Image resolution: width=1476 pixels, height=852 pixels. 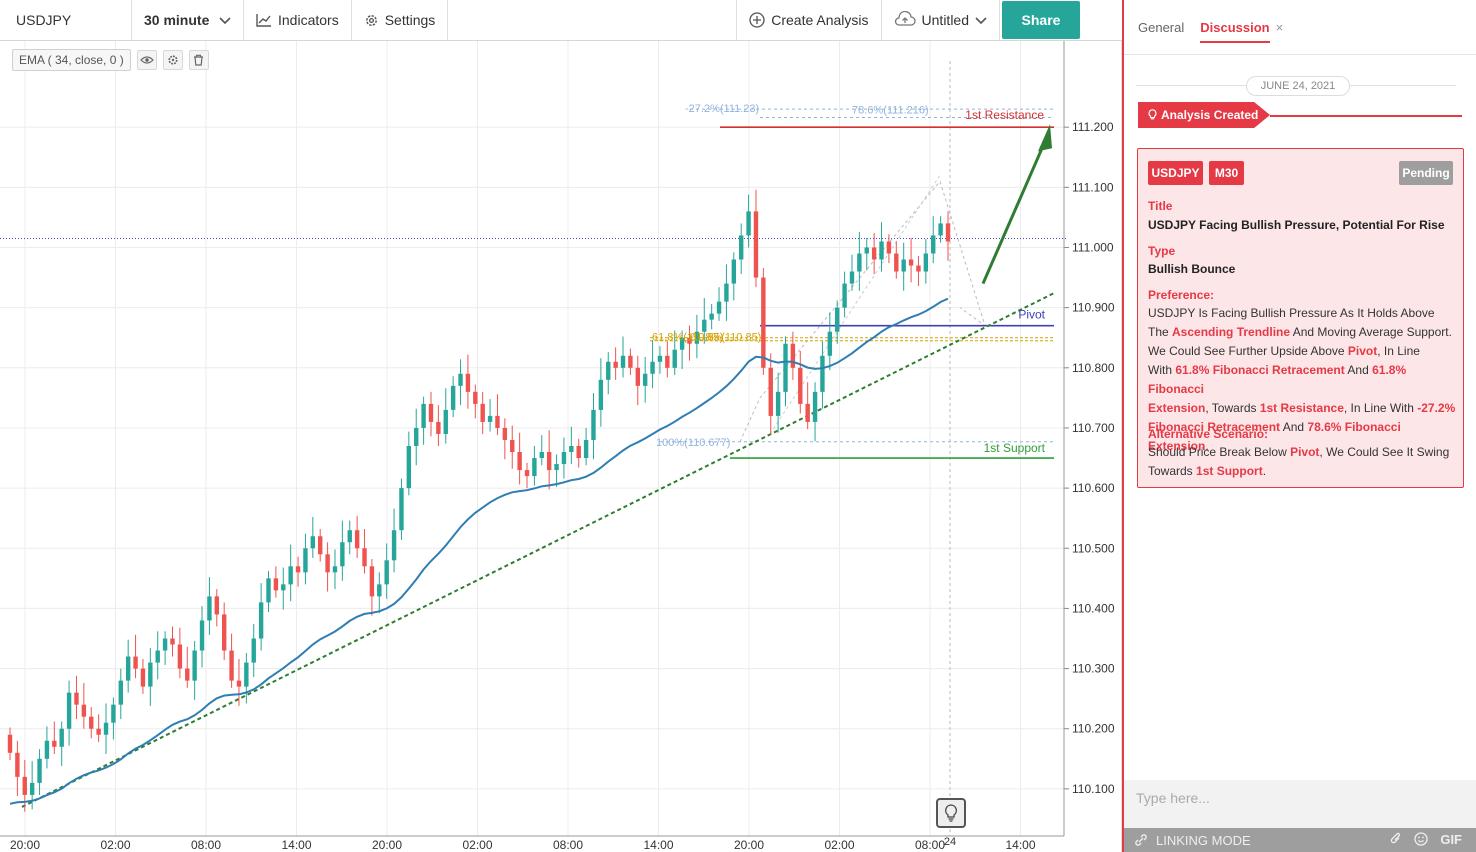 I want to click on linking-mode-bar: LINKING MODE GIF, so click(x=1300, y=840).